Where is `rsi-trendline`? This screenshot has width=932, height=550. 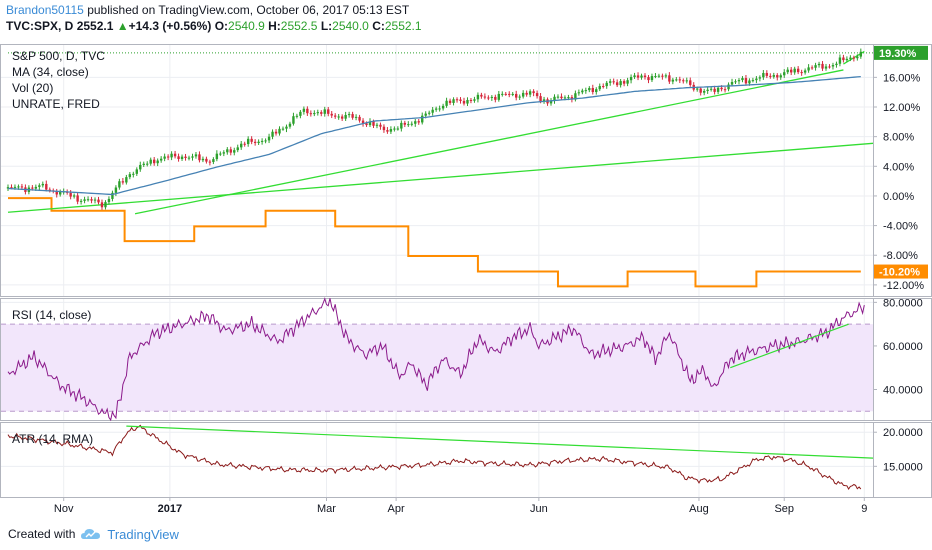 rsi-trendline is located at coordinates (789, 346).